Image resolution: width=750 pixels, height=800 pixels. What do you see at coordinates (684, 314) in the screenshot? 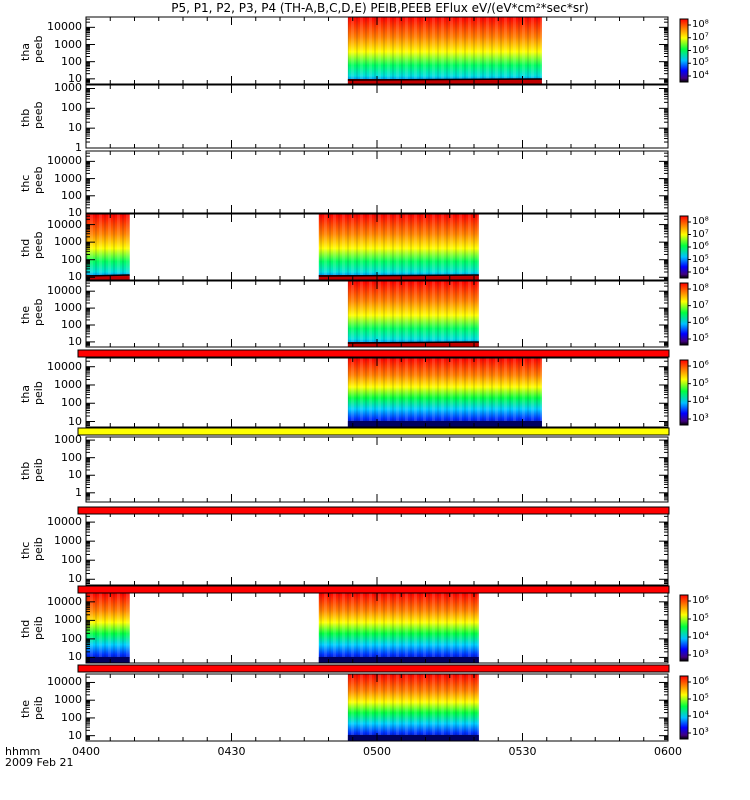
I see `panel-the-peeb-colorbar` at bounding box center [684, 314].